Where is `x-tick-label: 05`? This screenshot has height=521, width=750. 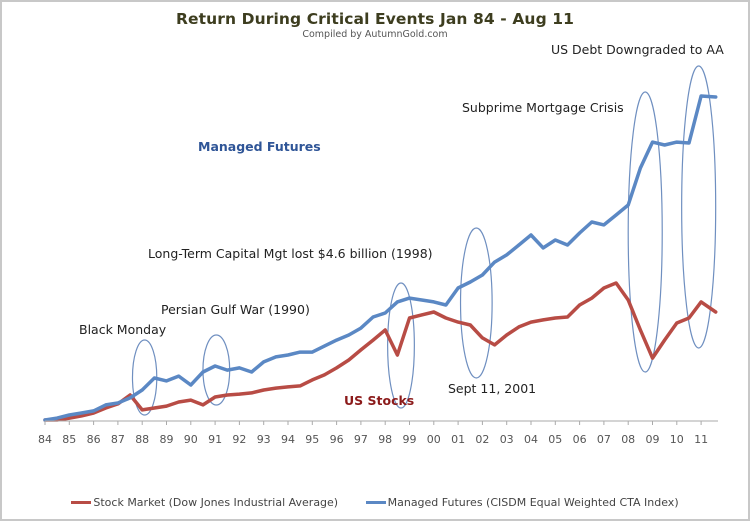 x-tick-label: 05 is located at coordinates (555, 439).